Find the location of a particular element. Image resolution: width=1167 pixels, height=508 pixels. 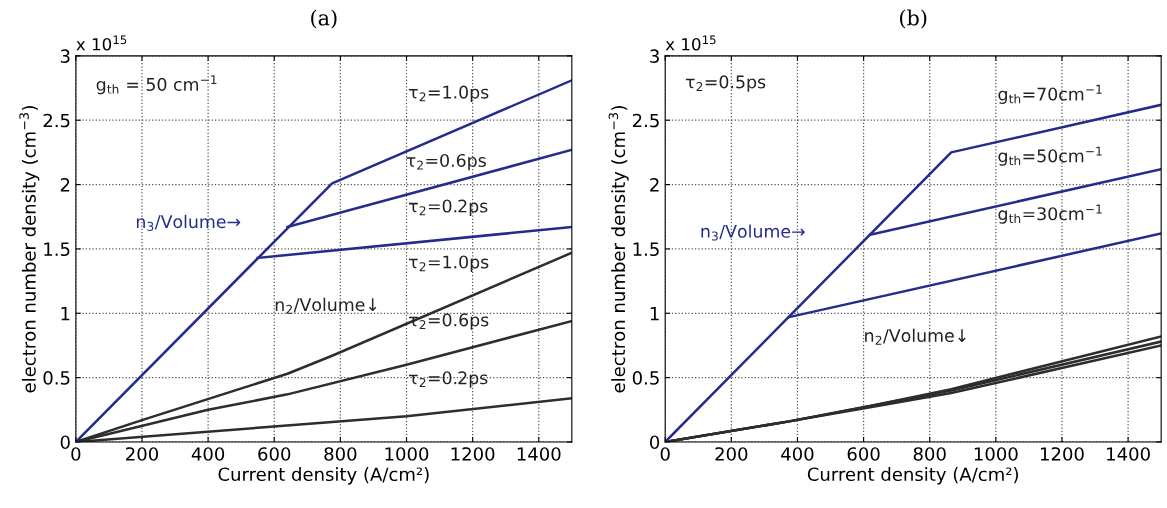

annotation: g$_{th}$=50cm$^{−1}$ is located at coordinates (1050, 156).